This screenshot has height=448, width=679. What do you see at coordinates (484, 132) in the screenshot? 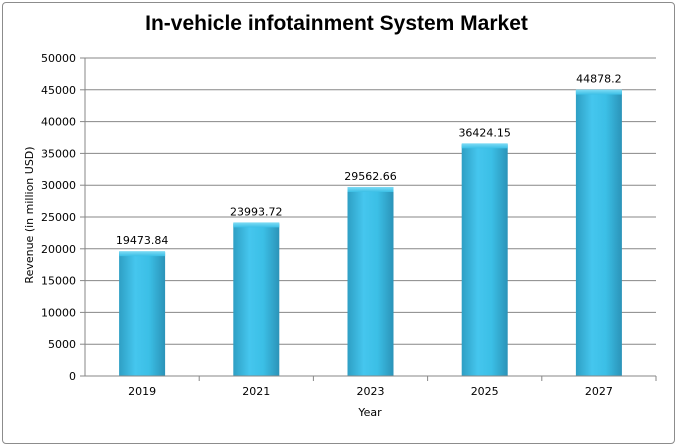
I see `data-label: 36424.15` at bounding box center [484, 132].